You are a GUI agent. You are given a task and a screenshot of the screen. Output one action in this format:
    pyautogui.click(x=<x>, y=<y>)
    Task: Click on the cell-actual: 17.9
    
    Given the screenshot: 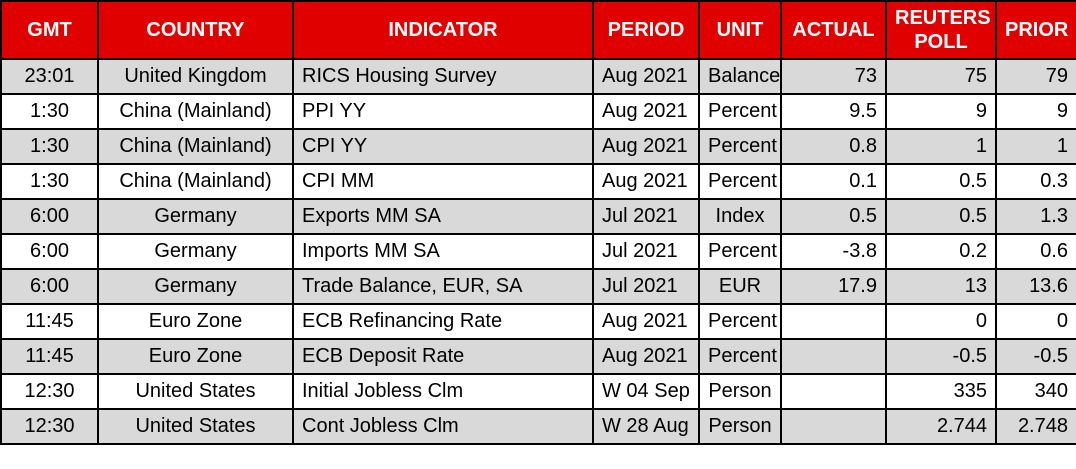 What is the action you would take?
    pyautogui.click(x=833, y=286)
    